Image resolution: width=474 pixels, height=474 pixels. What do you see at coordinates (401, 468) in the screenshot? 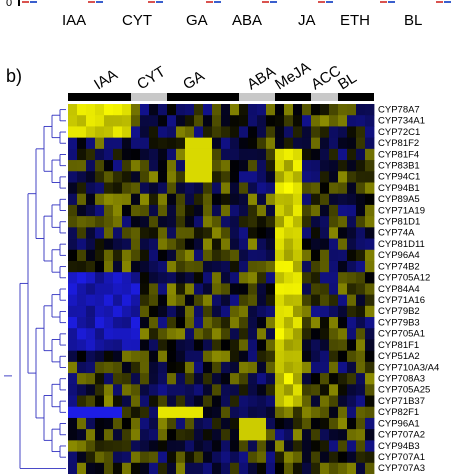
I see `row-label: CYP707A3` at bounding box center [401, 468].